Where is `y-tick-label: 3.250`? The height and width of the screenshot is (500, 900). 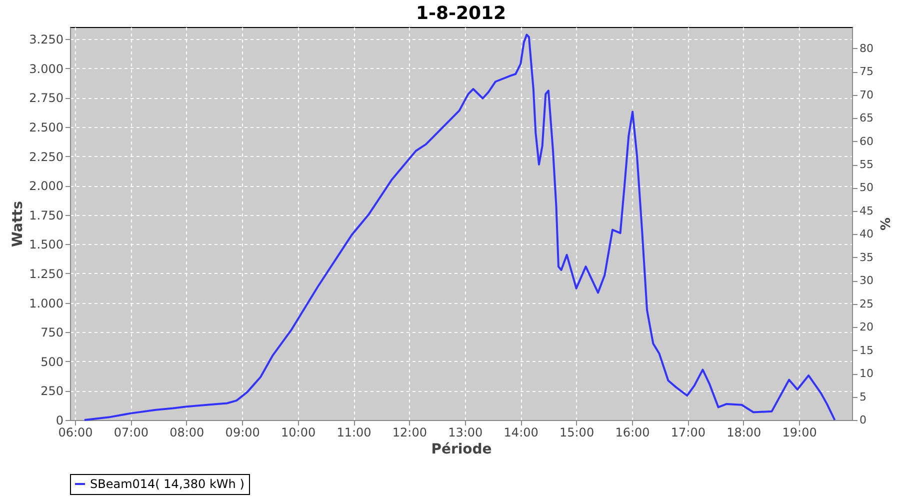
y-tick-label: 3.250 is located at coordinates (46, 39).